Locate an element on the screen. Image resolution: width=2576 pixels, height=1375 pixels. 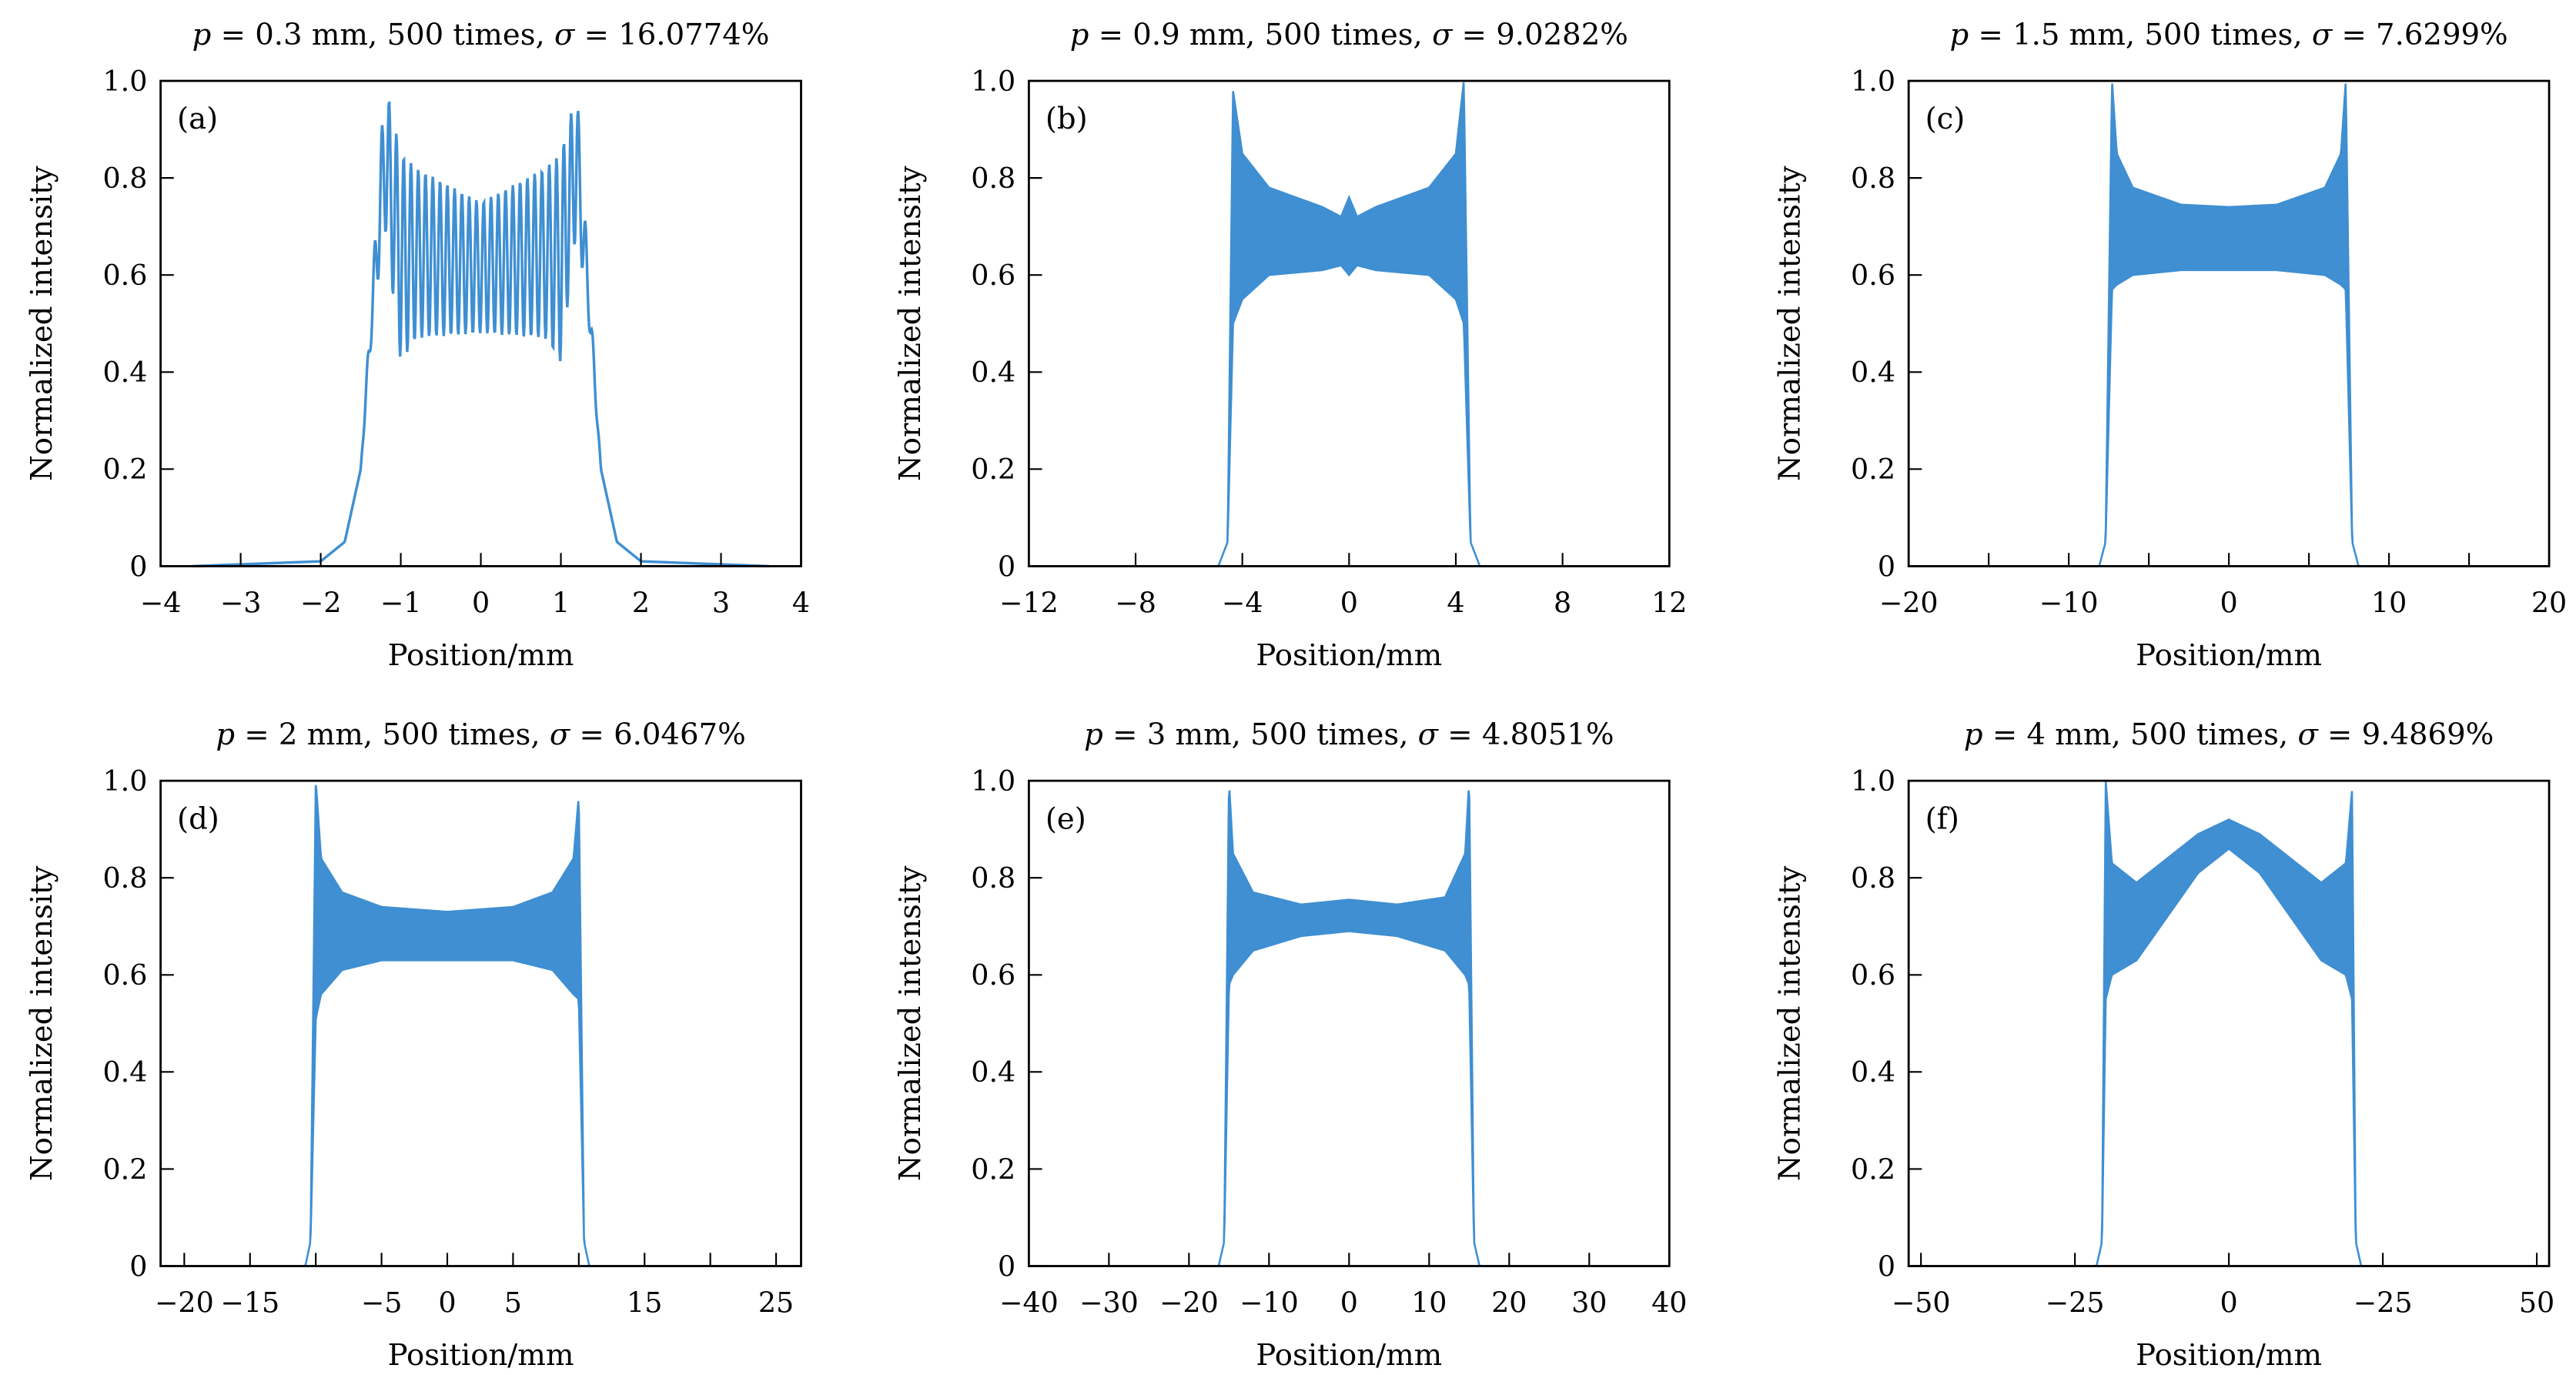
panel-title: p = 2 mm, 500 times, σ = 6.0467% is located at coordinates (480, 735).